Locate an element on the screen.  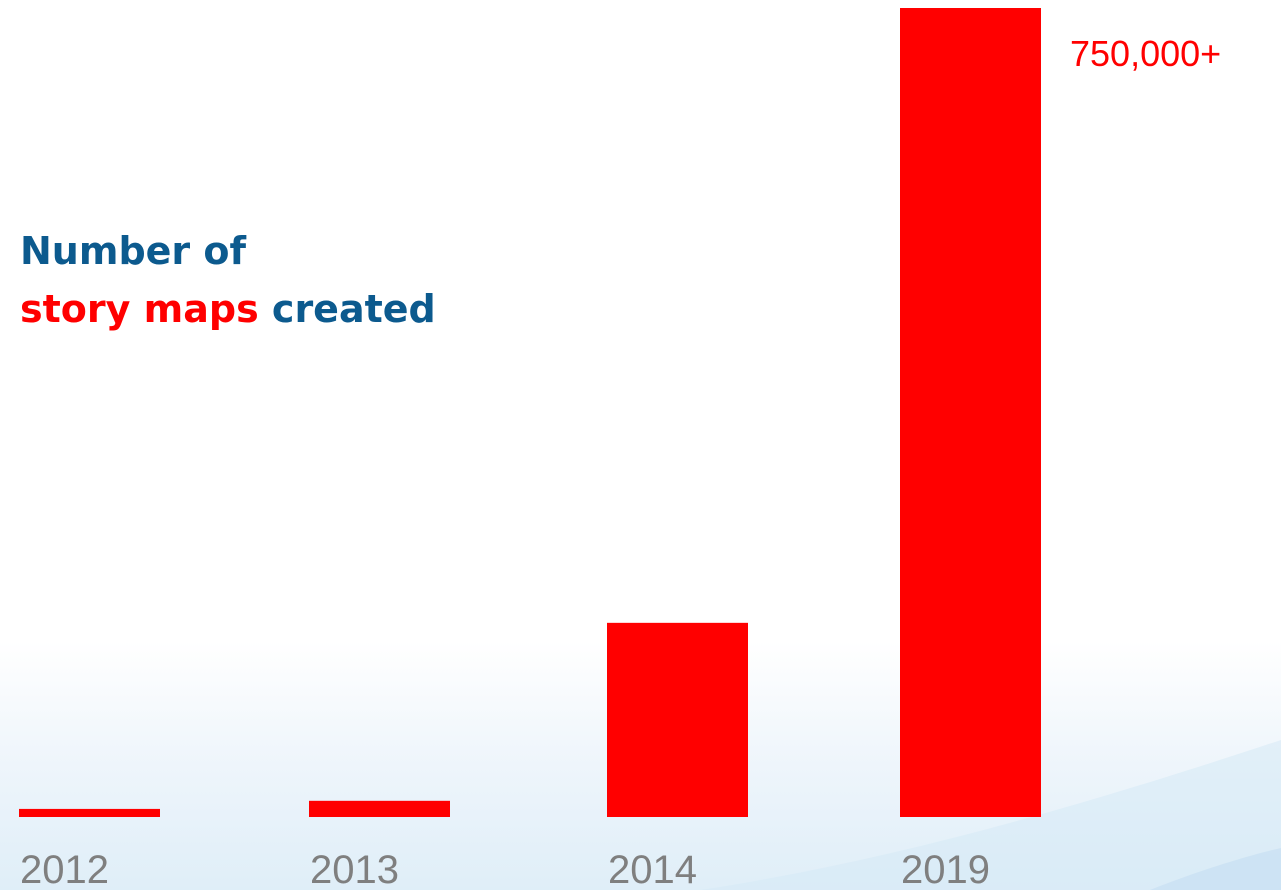
x-tick-label-2012: 2012 is located at coordinates (64, 869).